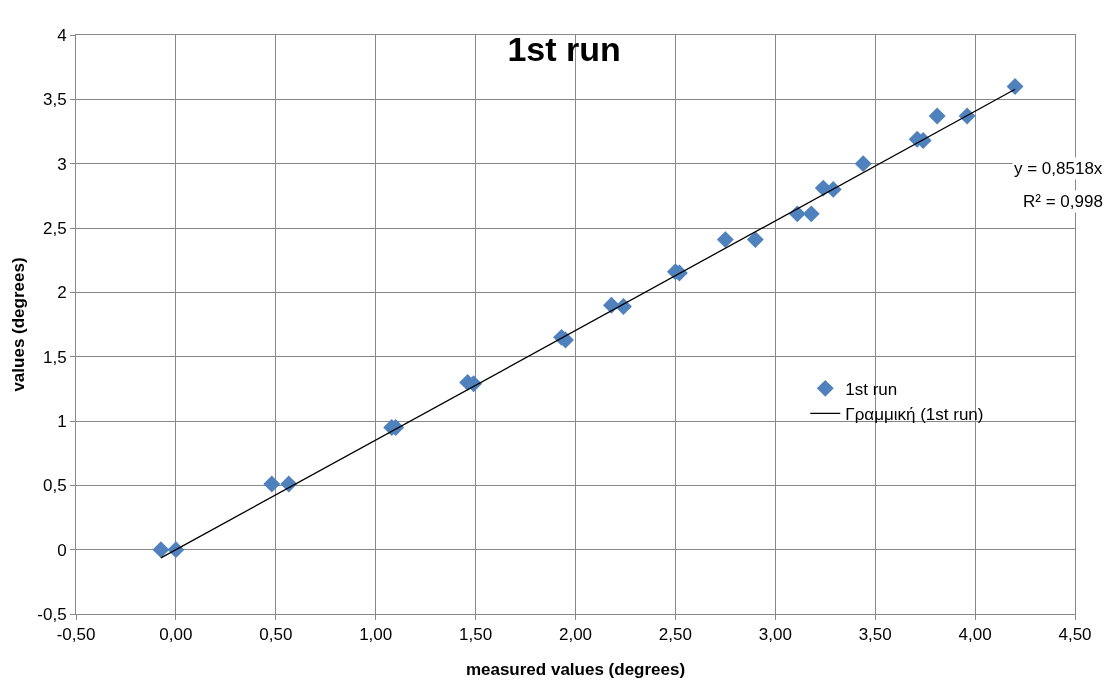 This screenshot has width=1117, height=684. I want to click on x-axis-title: measured values (degrees), so click(575, 669).